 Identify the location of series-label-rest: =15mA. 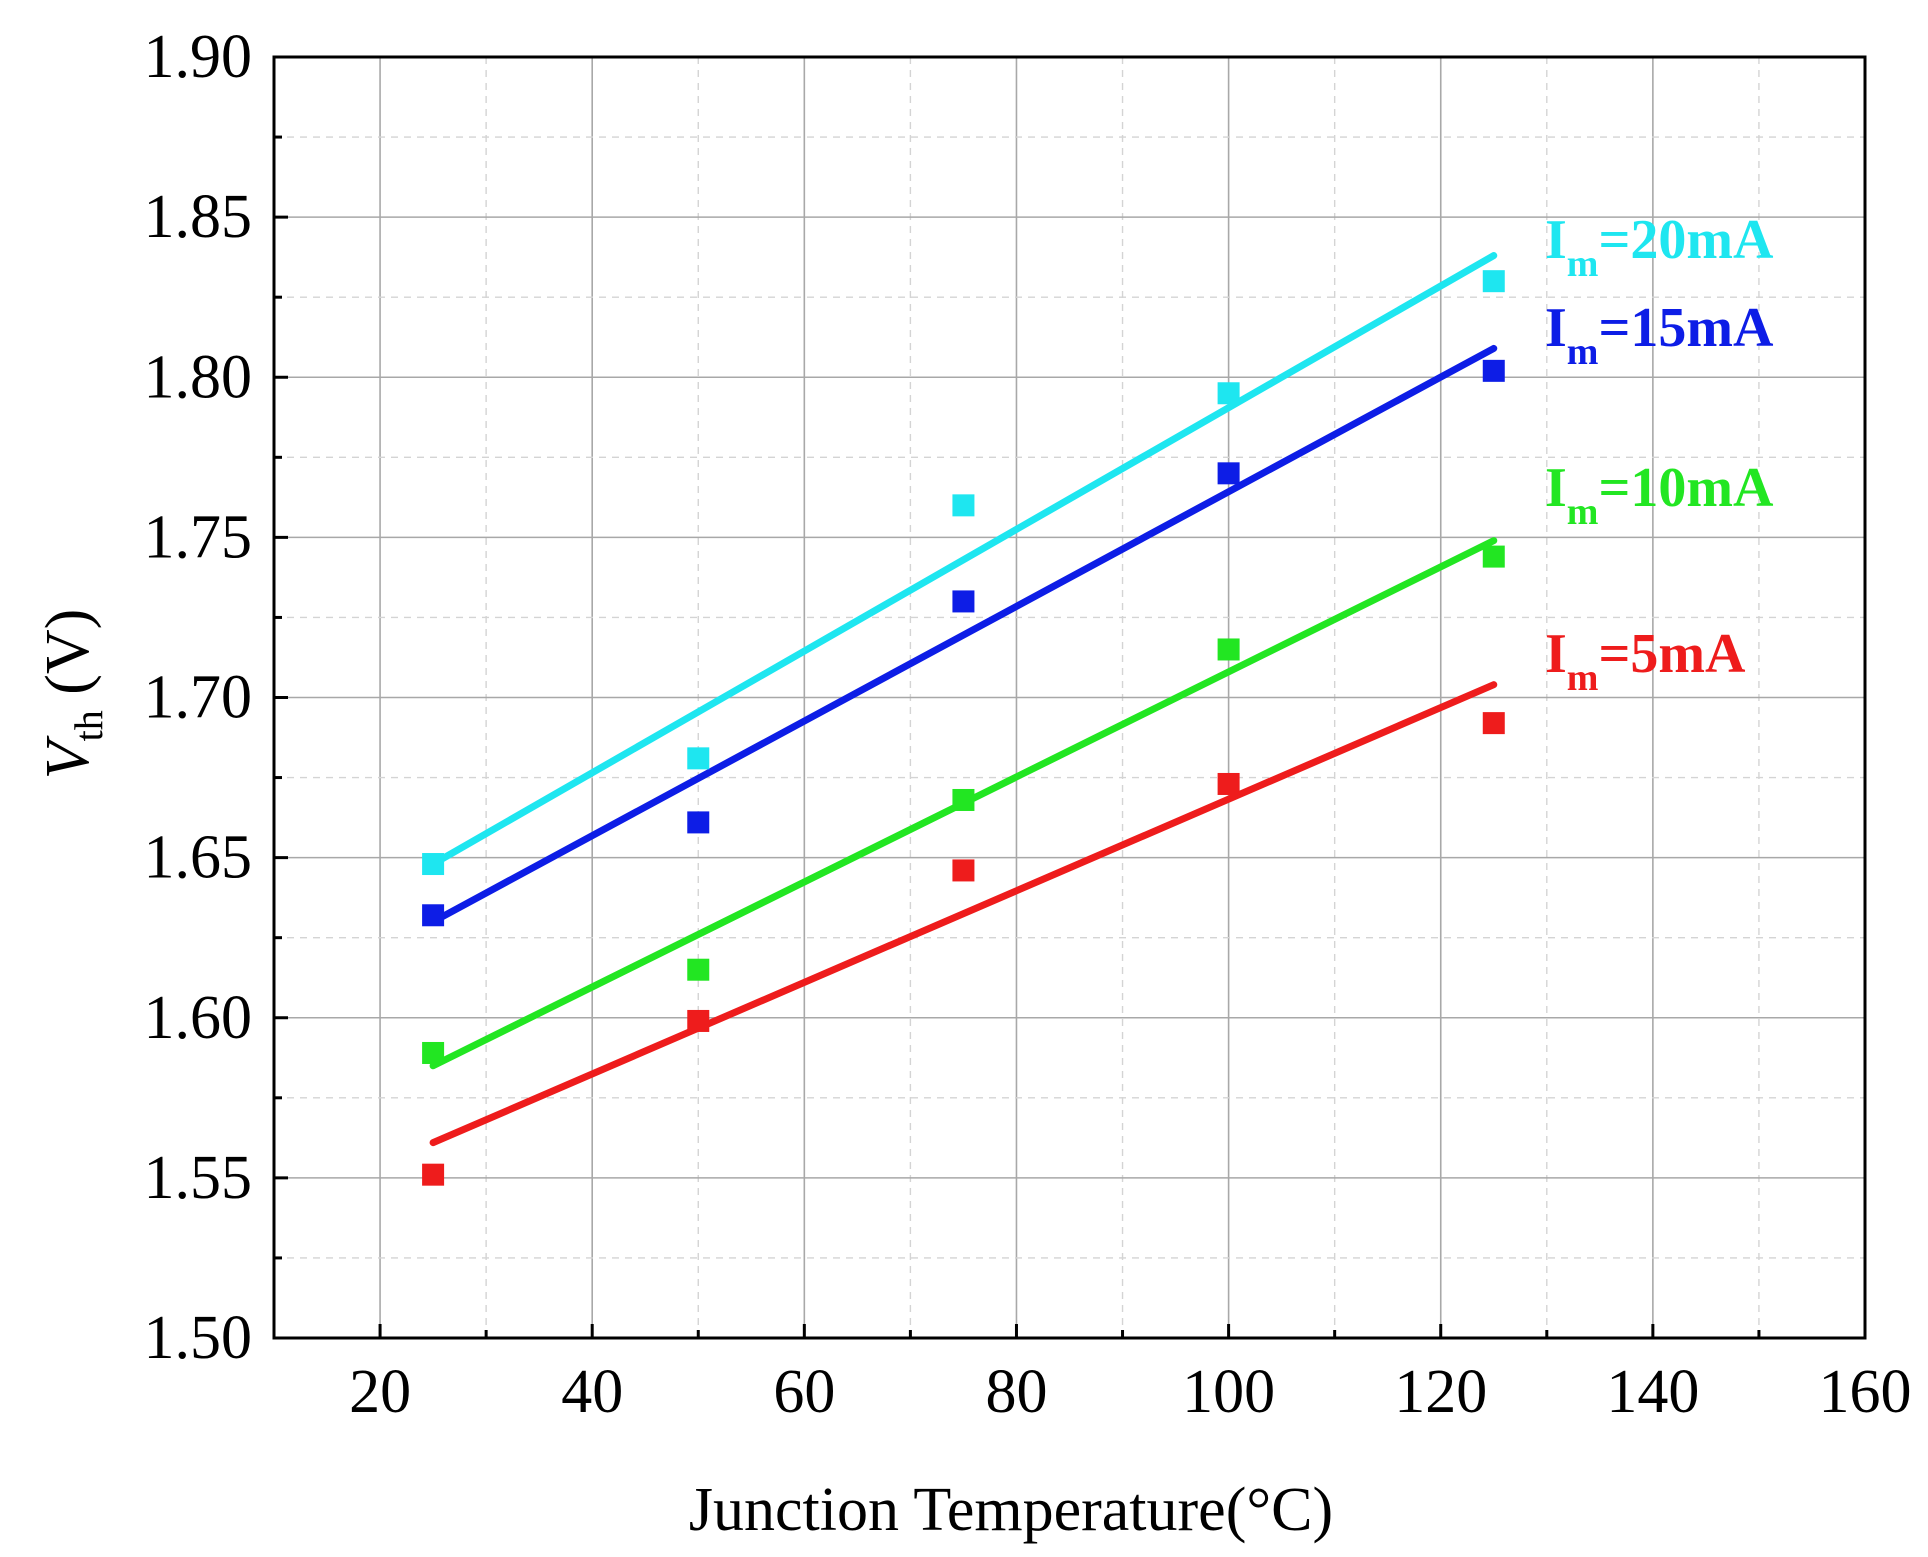
(1686, 328).